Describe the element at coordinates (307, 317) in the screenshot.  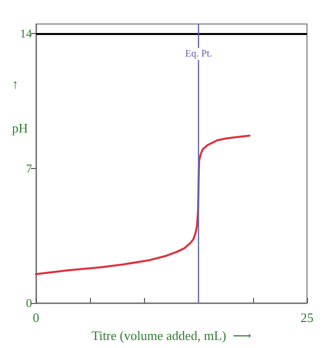
I see `x-tick-label: 25` at that location.